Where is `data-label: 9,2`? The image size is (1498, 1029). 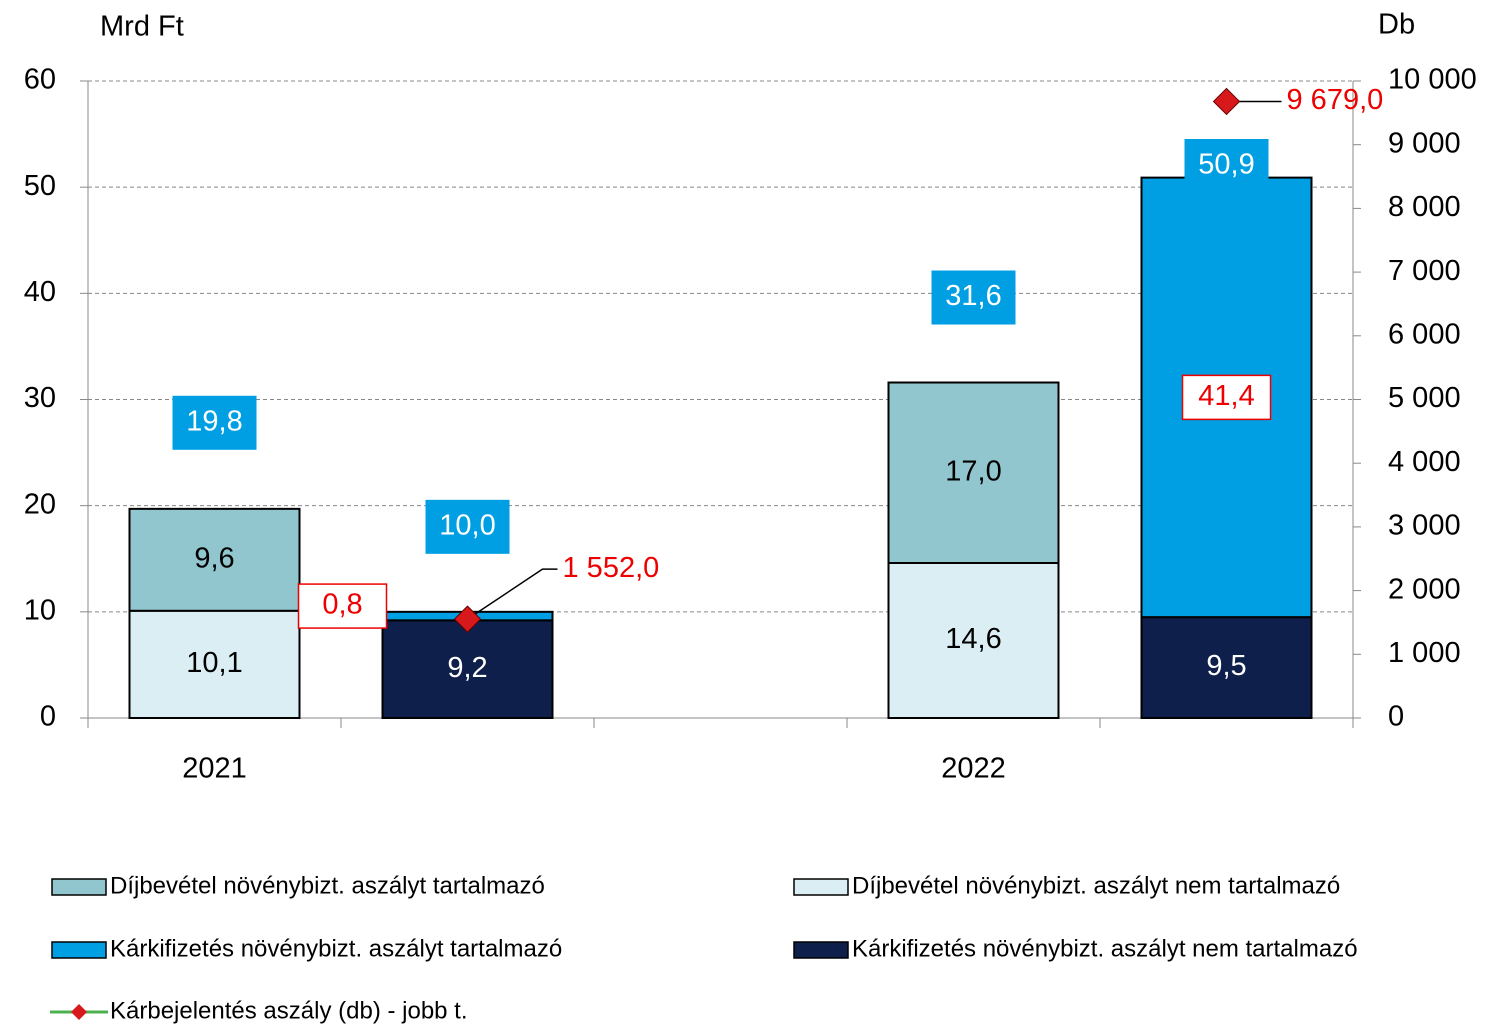
data-label: 9,2 is located at coordinates (467, 668).